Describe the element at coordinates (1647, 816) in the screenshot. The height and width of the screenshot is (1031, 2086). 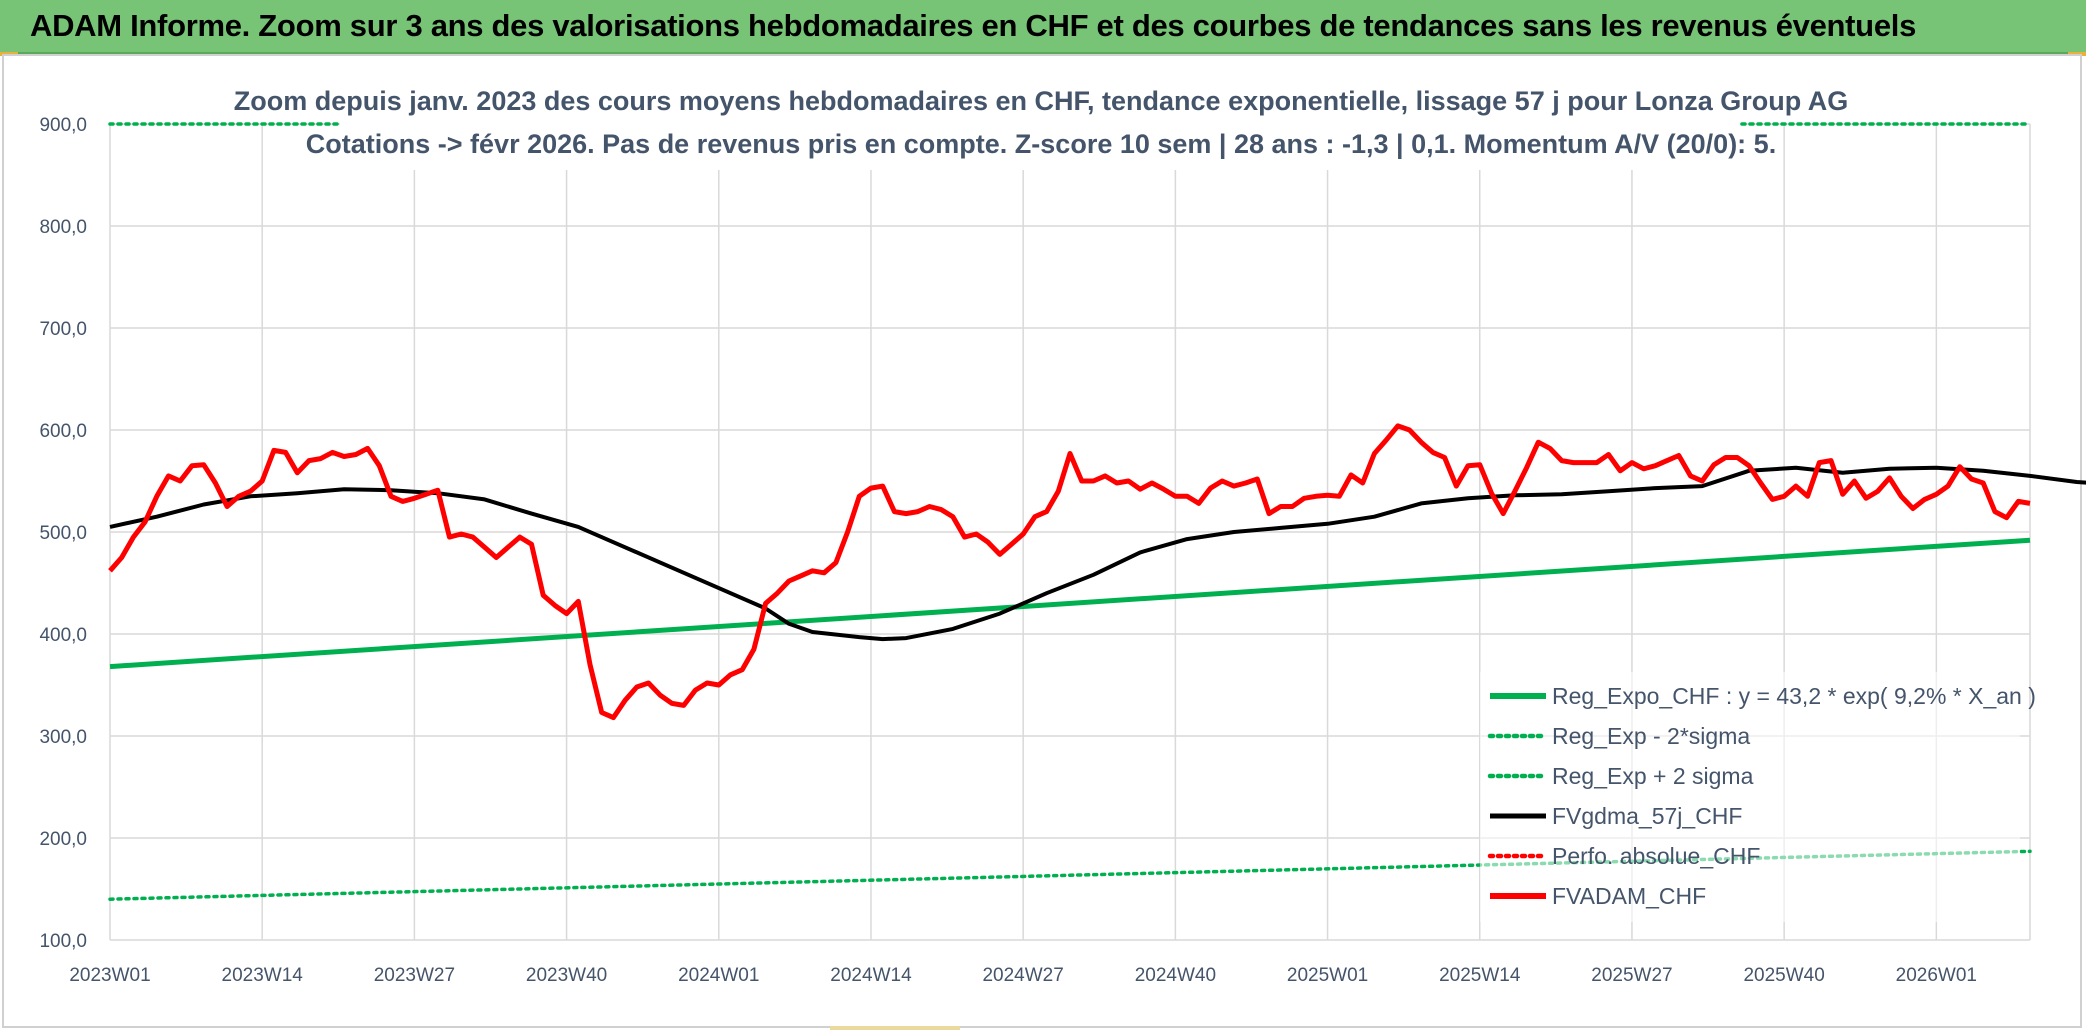
I see `legend-label: FVgdma_57j_CHF` at that location.